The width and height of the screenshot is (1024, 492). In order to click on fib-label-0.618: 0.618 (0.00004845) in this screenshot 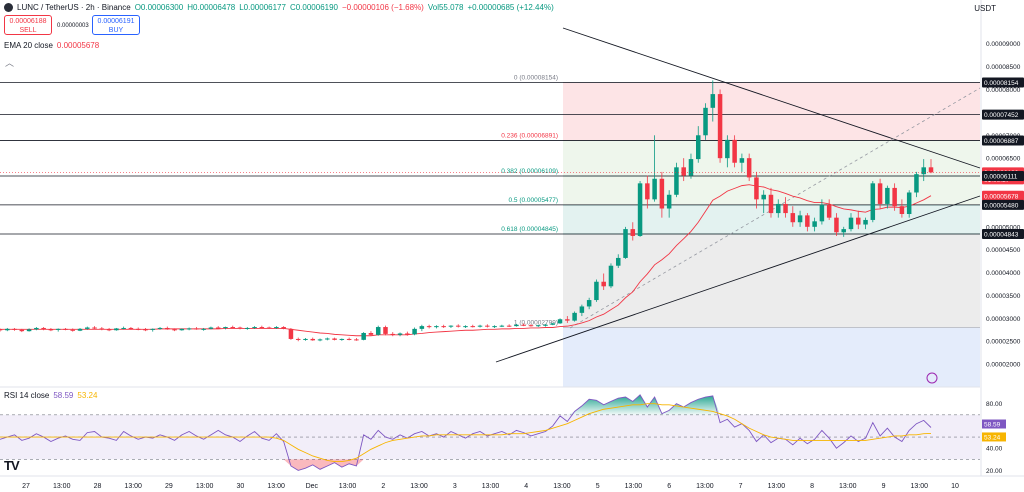, I will do `click(529, 229)`.